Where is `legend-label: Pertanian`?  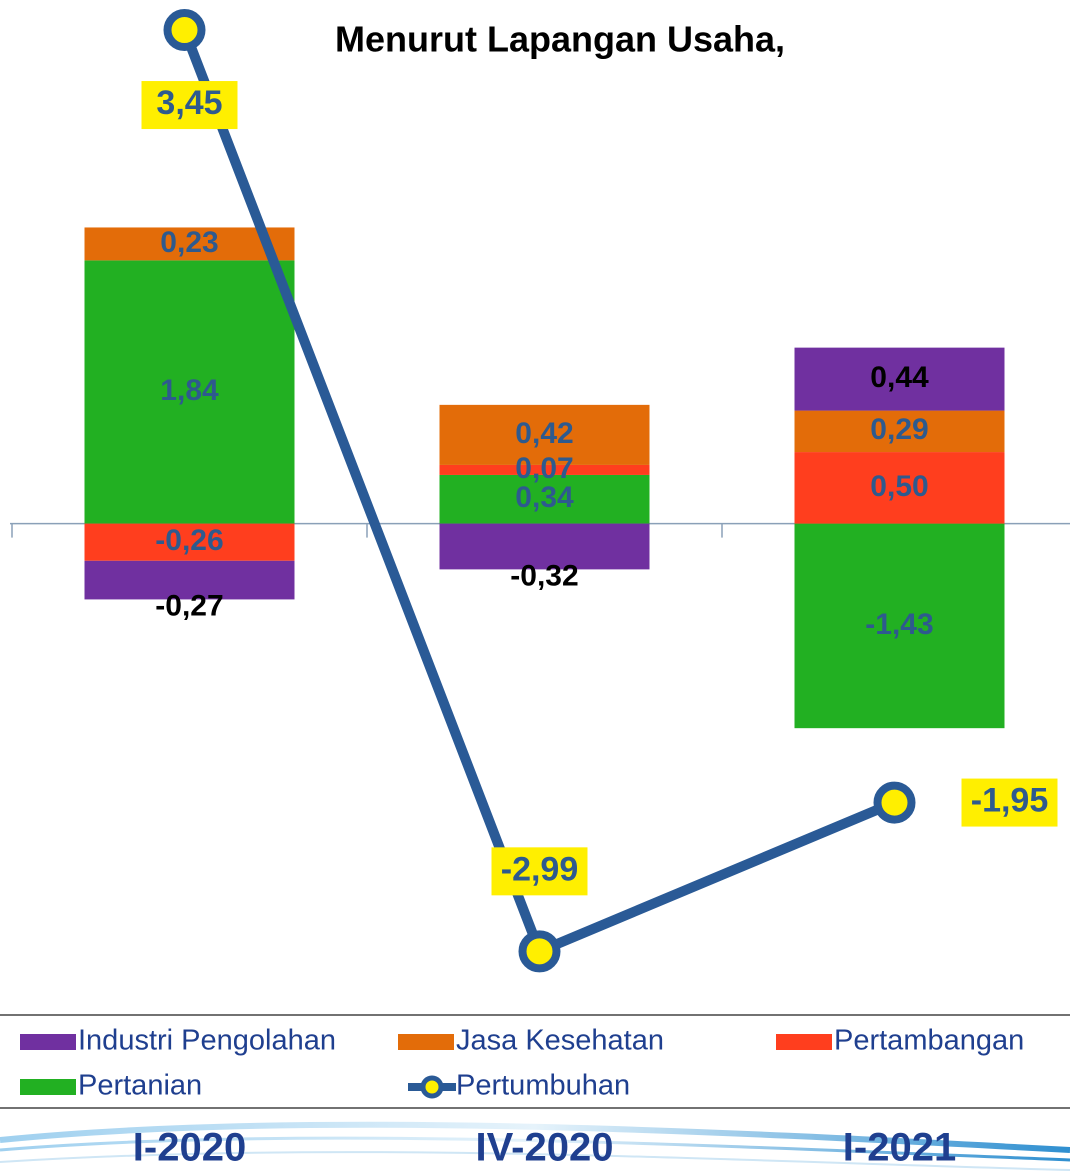 legend-label: Pertanian is located at coordinates (140, 1086).